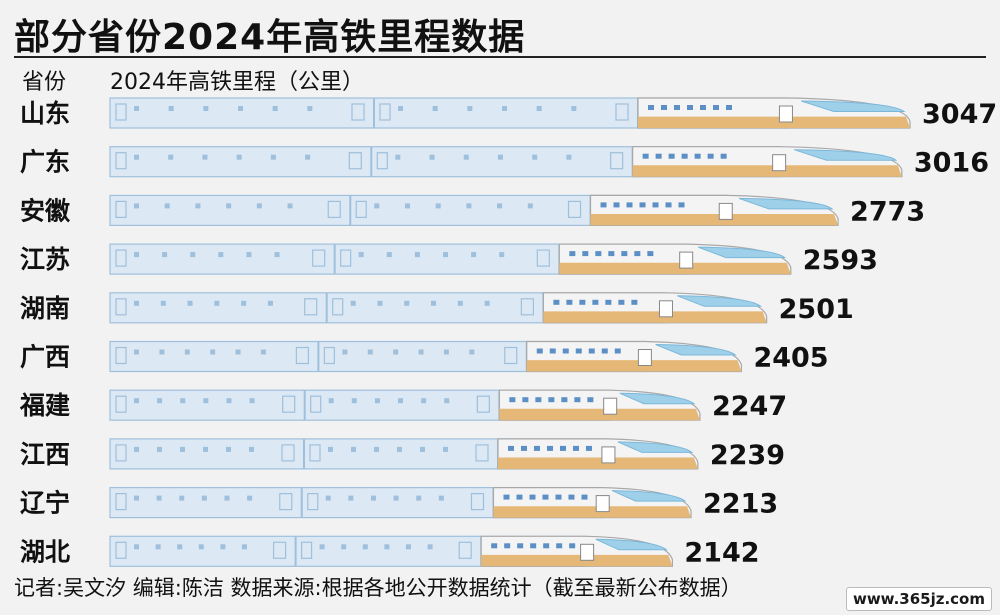 Image resolution: width=1000 pixels, height=615 pixels. Describe the element at coordinates (45, 113) in the screenshot. I see `category-label: 山东` at that location.